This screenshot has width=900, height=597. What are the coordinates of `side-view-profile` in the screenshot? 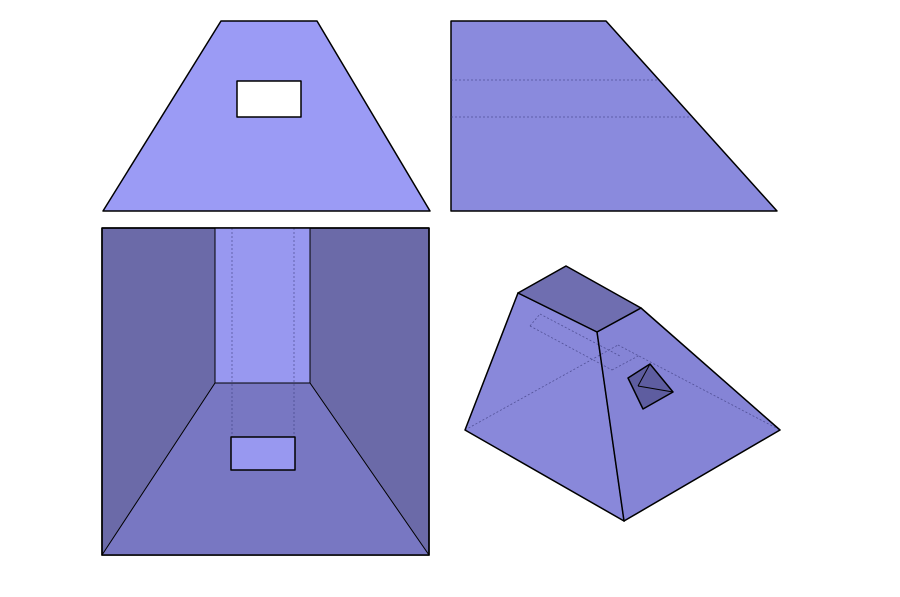 It's located at (614, 116).